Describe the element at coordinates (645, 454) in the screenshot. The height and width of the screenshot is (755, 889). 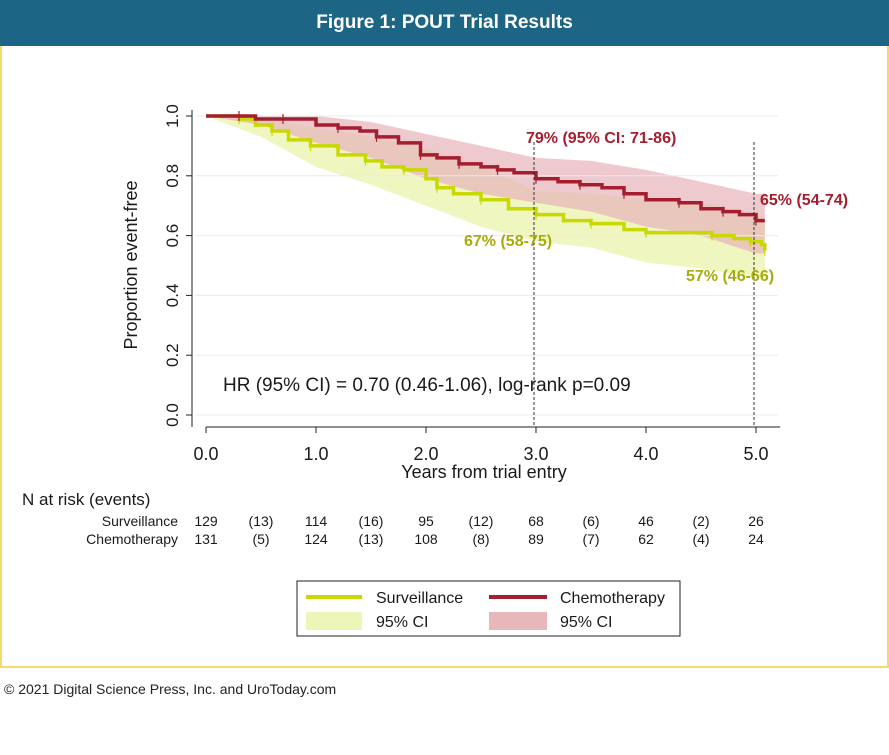
I see `x-tick-label: 4.0` at that location.